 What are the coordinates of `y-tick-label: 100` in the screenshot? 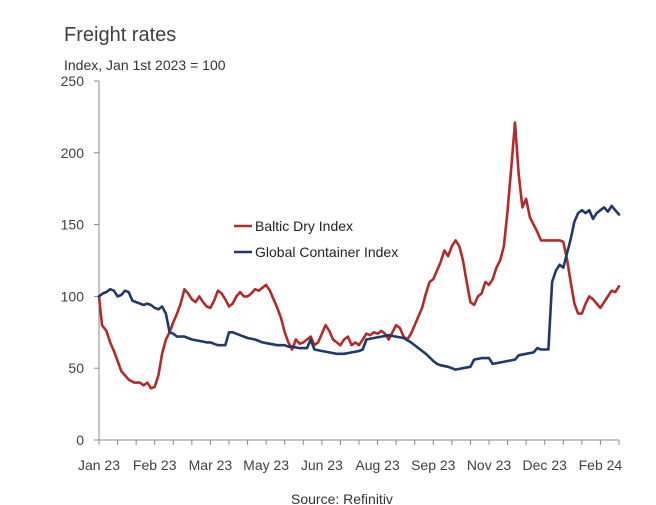 It's located at (73, 296).